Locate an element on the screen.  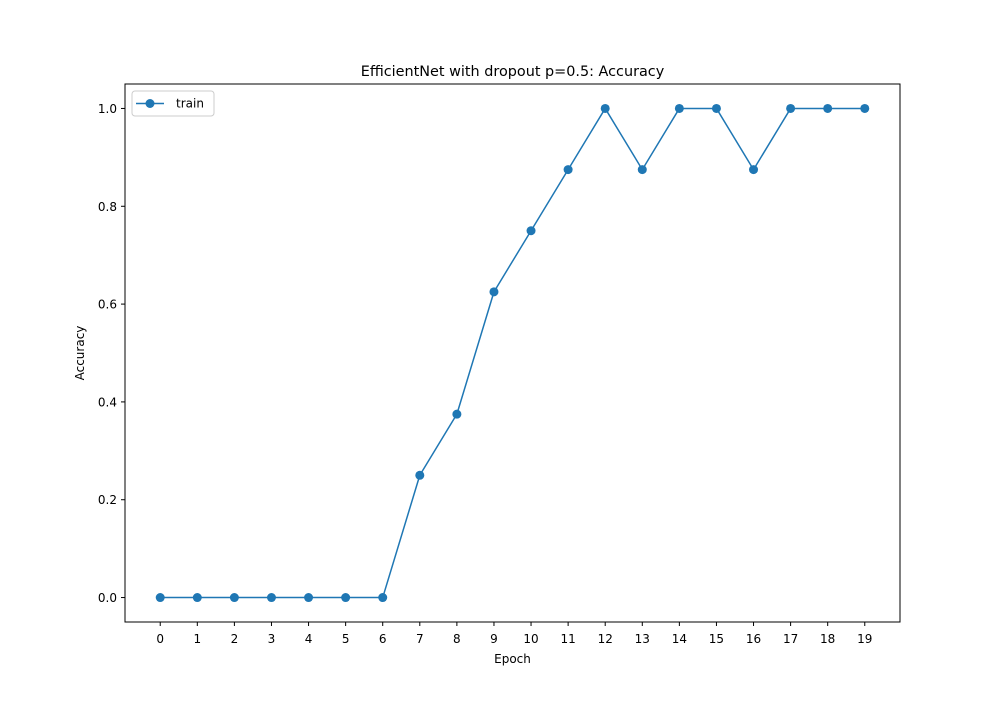
x-axis: 0 1 2 3 4 5 6 7 8 9 10 11 12 13 14 15 16 17 18 19 is located at coordinates (514, 634).